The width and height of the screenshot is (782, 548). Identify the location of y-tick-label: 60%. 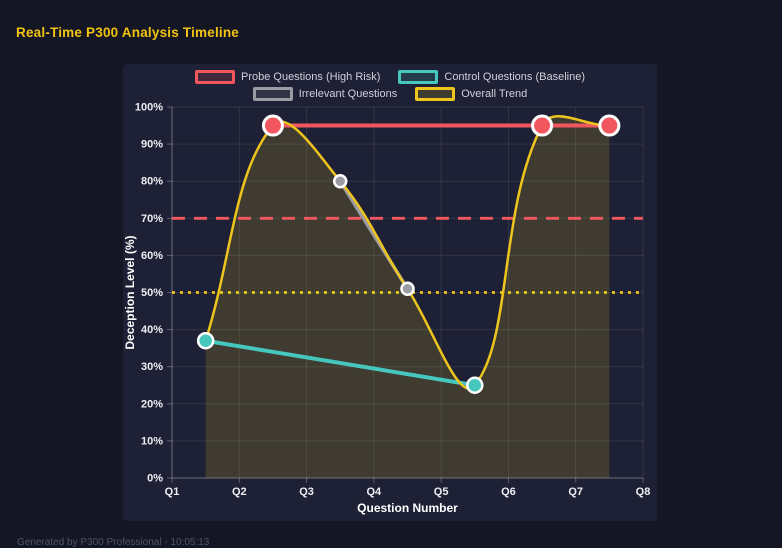
(152, 256).